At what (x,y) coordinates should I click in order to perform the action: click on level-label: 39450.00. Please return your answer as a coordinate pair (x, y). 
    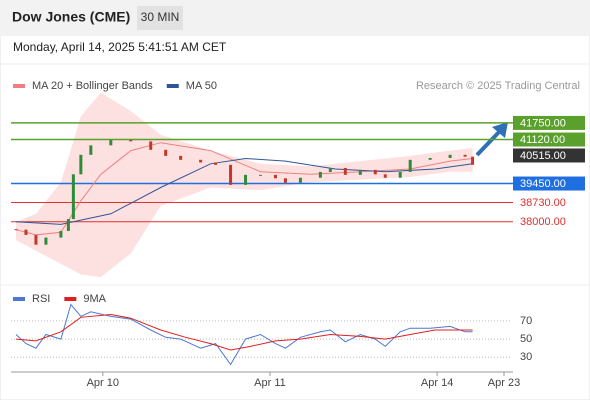
    Looking at the image, I should click on (543, 184).